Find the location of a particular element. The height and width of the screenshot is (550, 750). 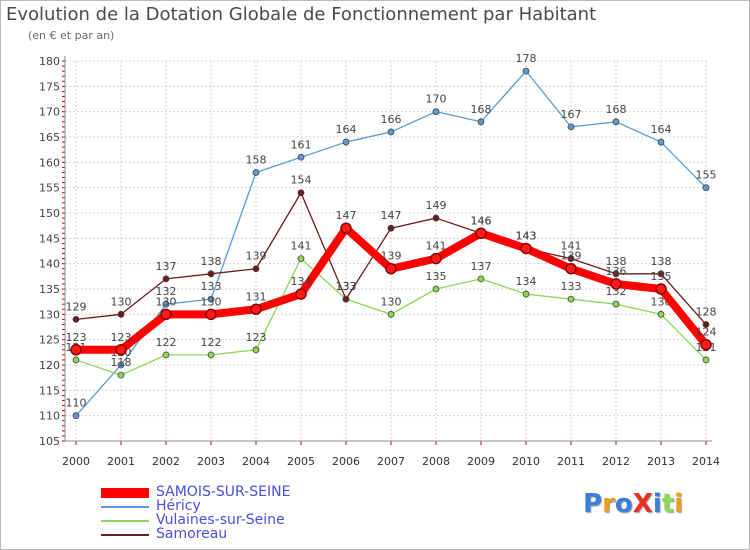

data-label: 122 is located at coordinates (211, 342).